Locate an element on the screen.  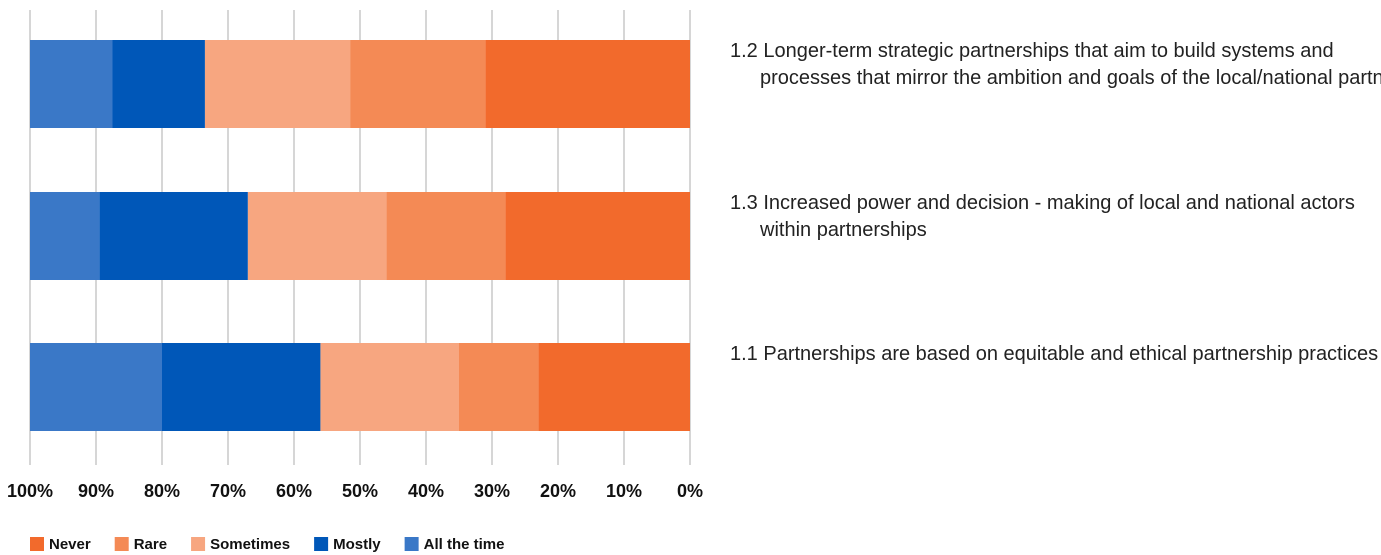
legend-label: Never is located at coordinates (70, 544).